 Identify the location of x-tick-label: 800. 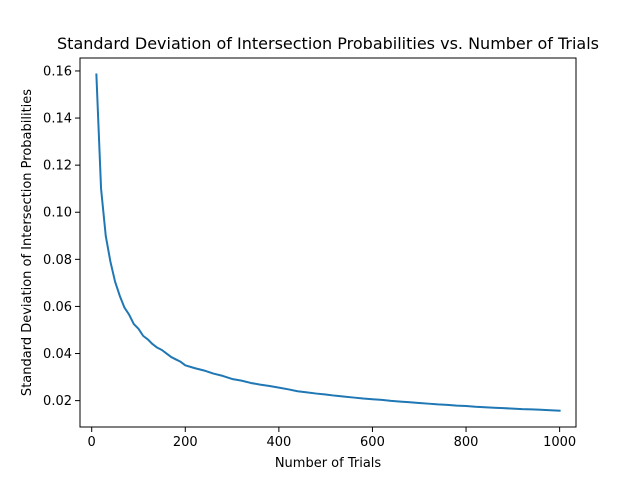
(466, 442).